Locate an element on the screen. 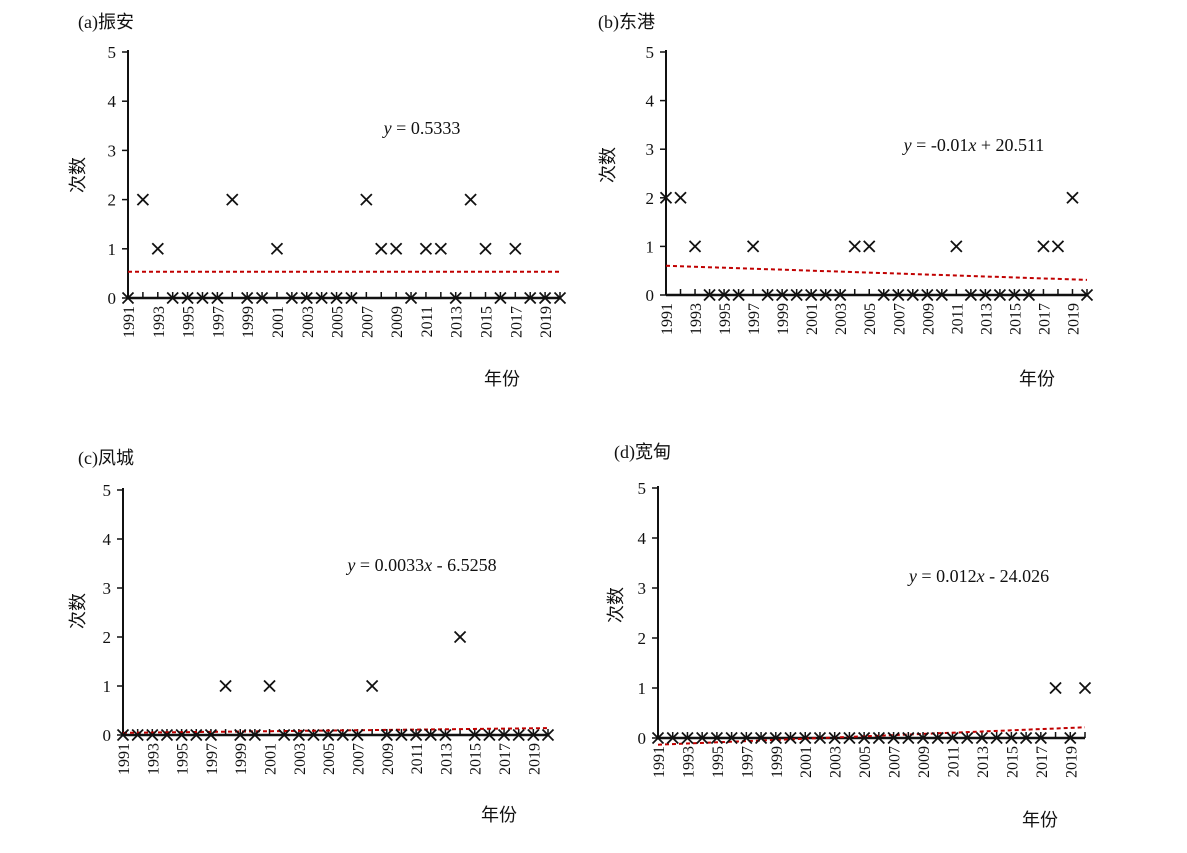  x-tick-label: 1997 is located at coordinates (754, 319).